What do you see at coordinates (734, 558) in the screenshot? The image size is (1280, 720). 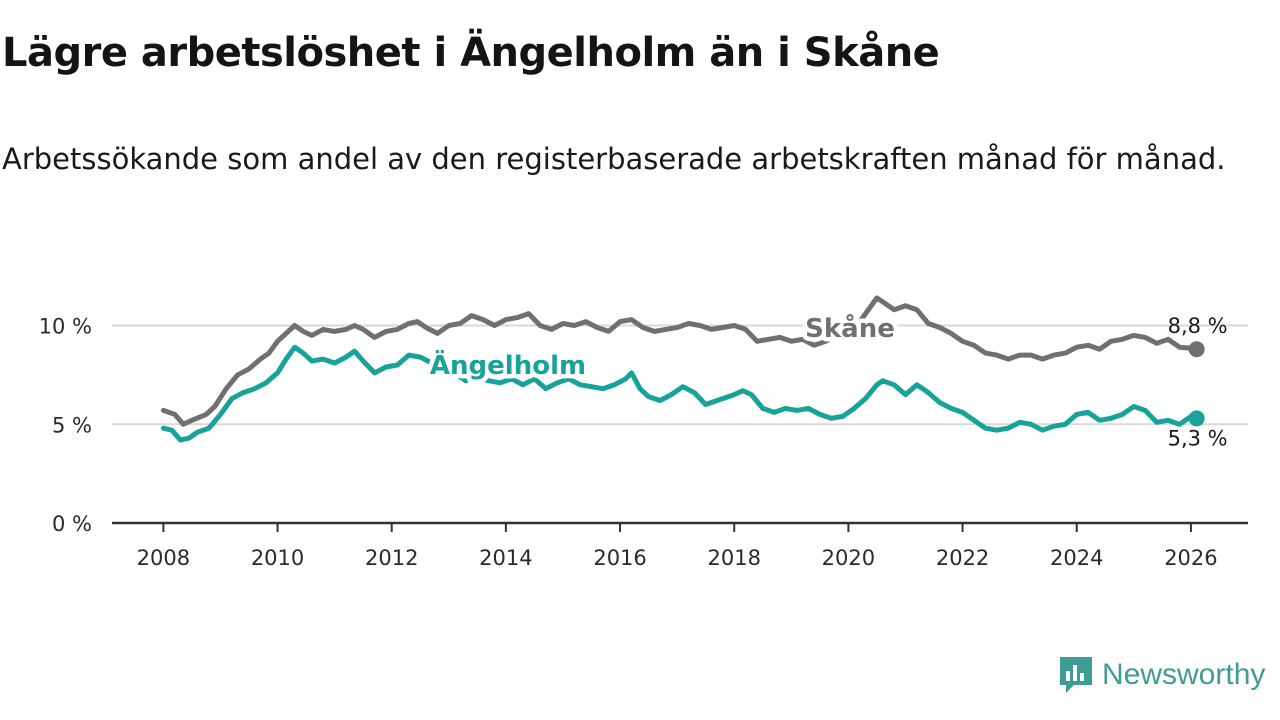 I see `x-tick-label: 2018` at bounding box center [734, 558].